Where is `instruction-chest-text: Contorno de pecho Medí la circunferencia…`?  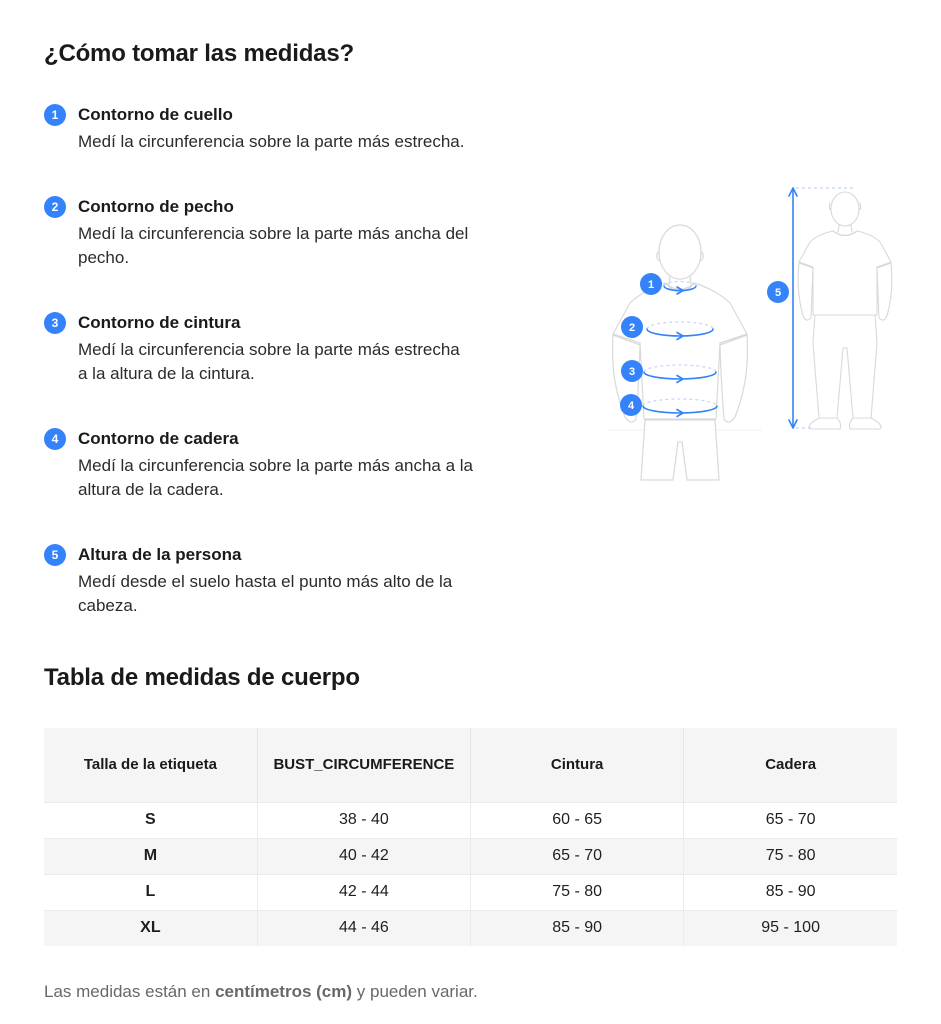
instruction-chest-text: Contorno de pecho Medí la circunferencia… is located at coordinates (273, 233).